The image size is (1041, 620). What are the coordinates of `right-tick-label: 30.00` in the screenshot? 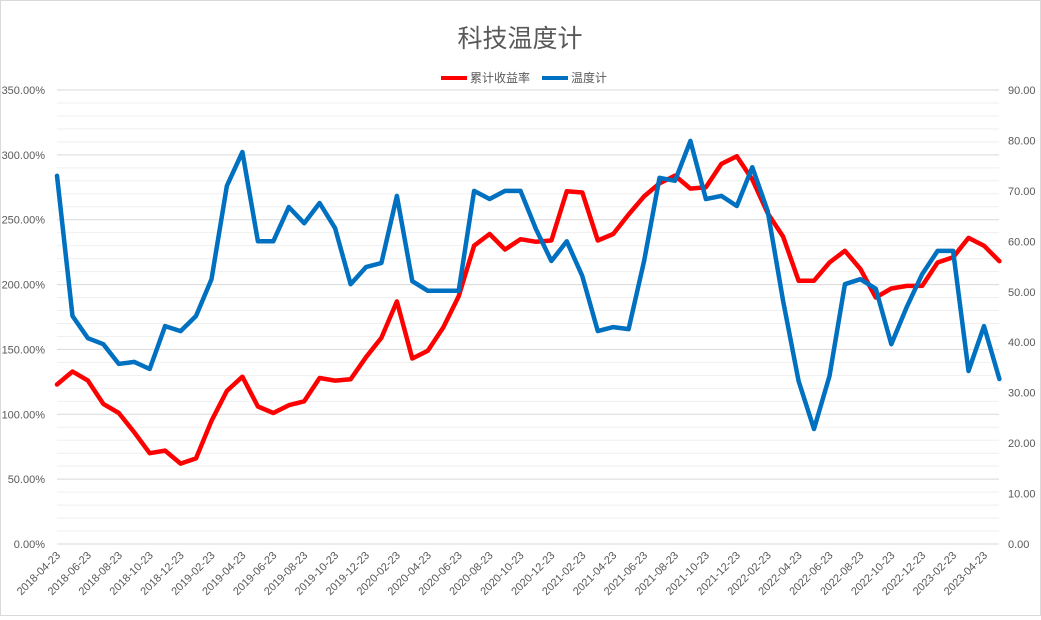 It's located at (1022, 394).